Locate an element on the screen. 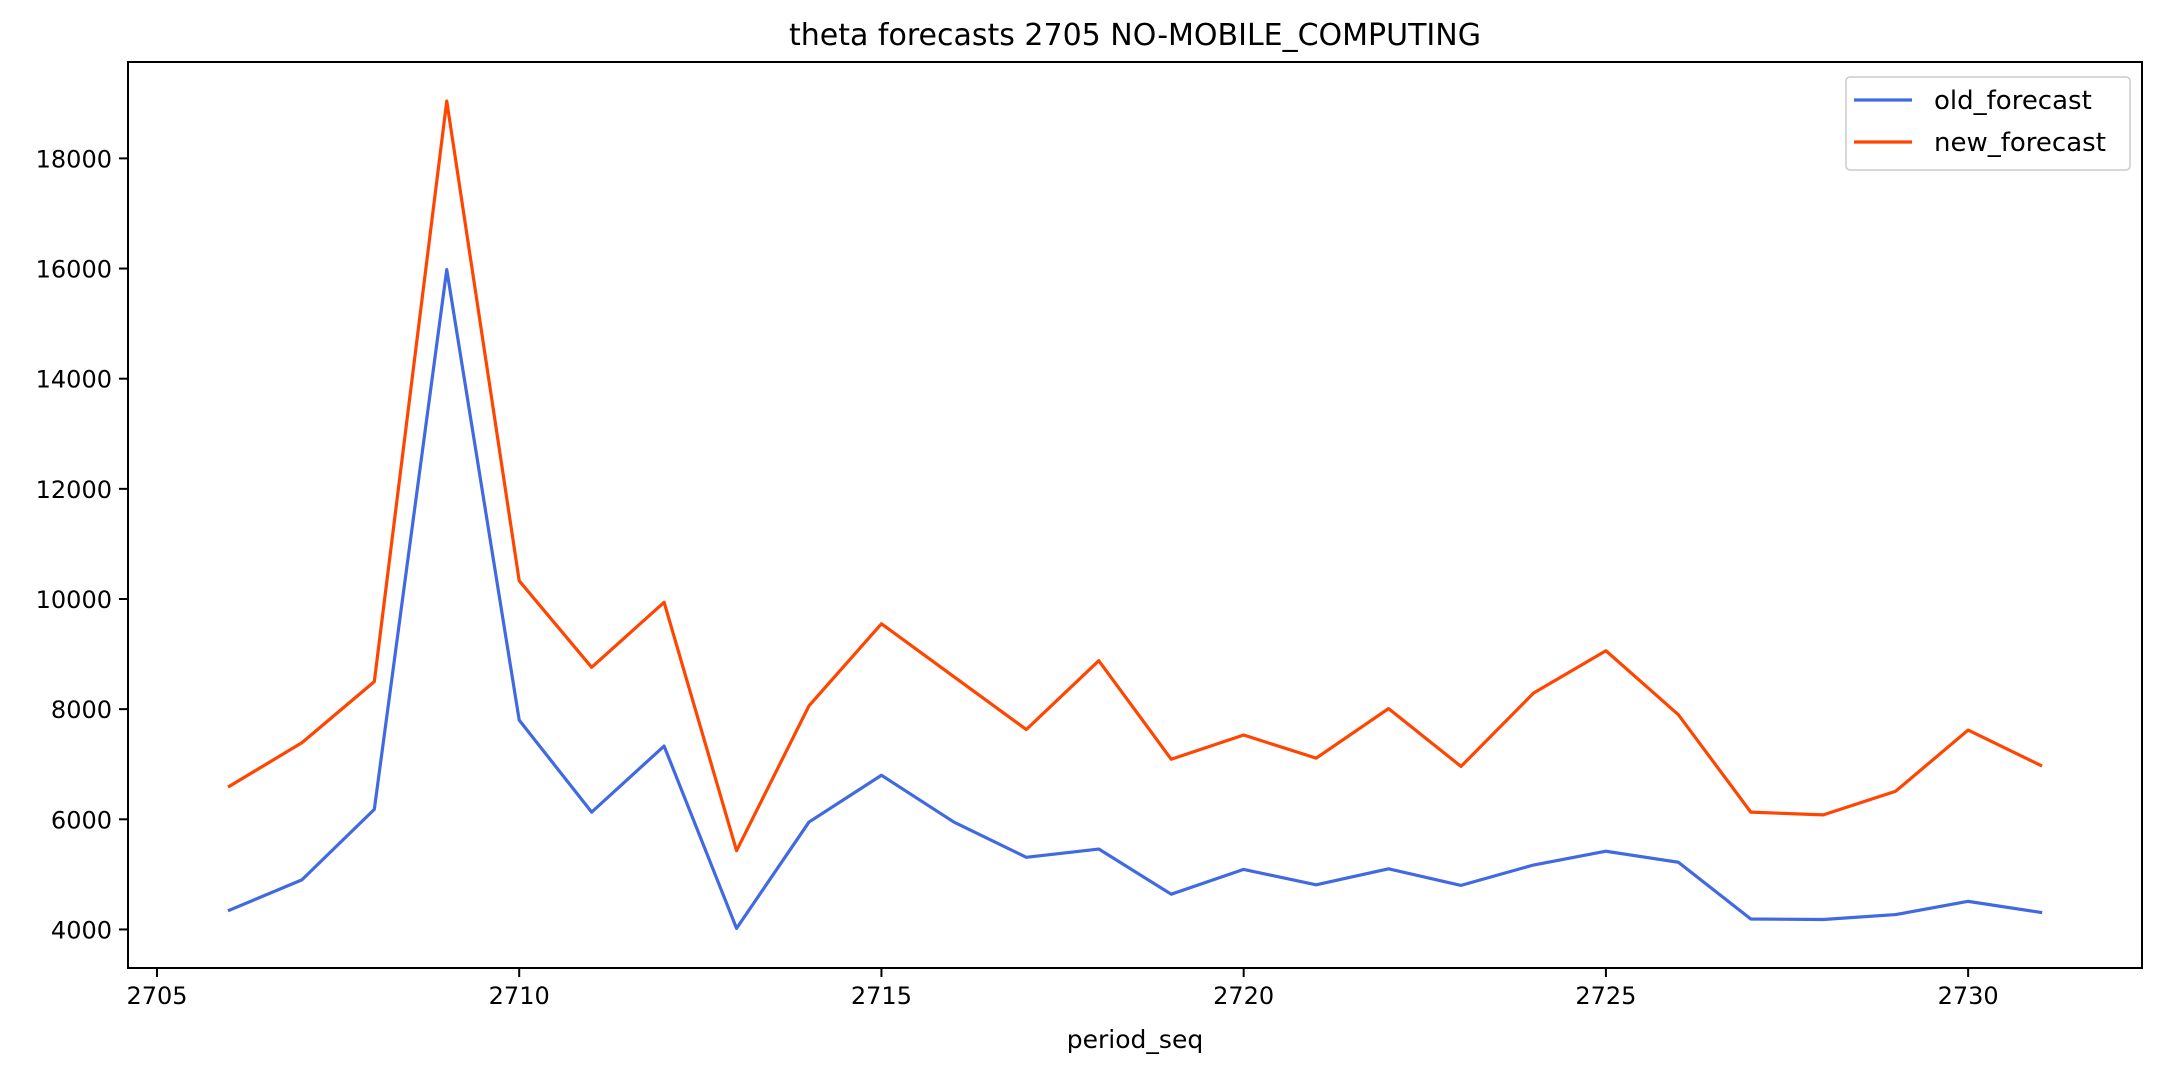  legend: old_forecast new_forecast is located at coordinates (1988, 123).